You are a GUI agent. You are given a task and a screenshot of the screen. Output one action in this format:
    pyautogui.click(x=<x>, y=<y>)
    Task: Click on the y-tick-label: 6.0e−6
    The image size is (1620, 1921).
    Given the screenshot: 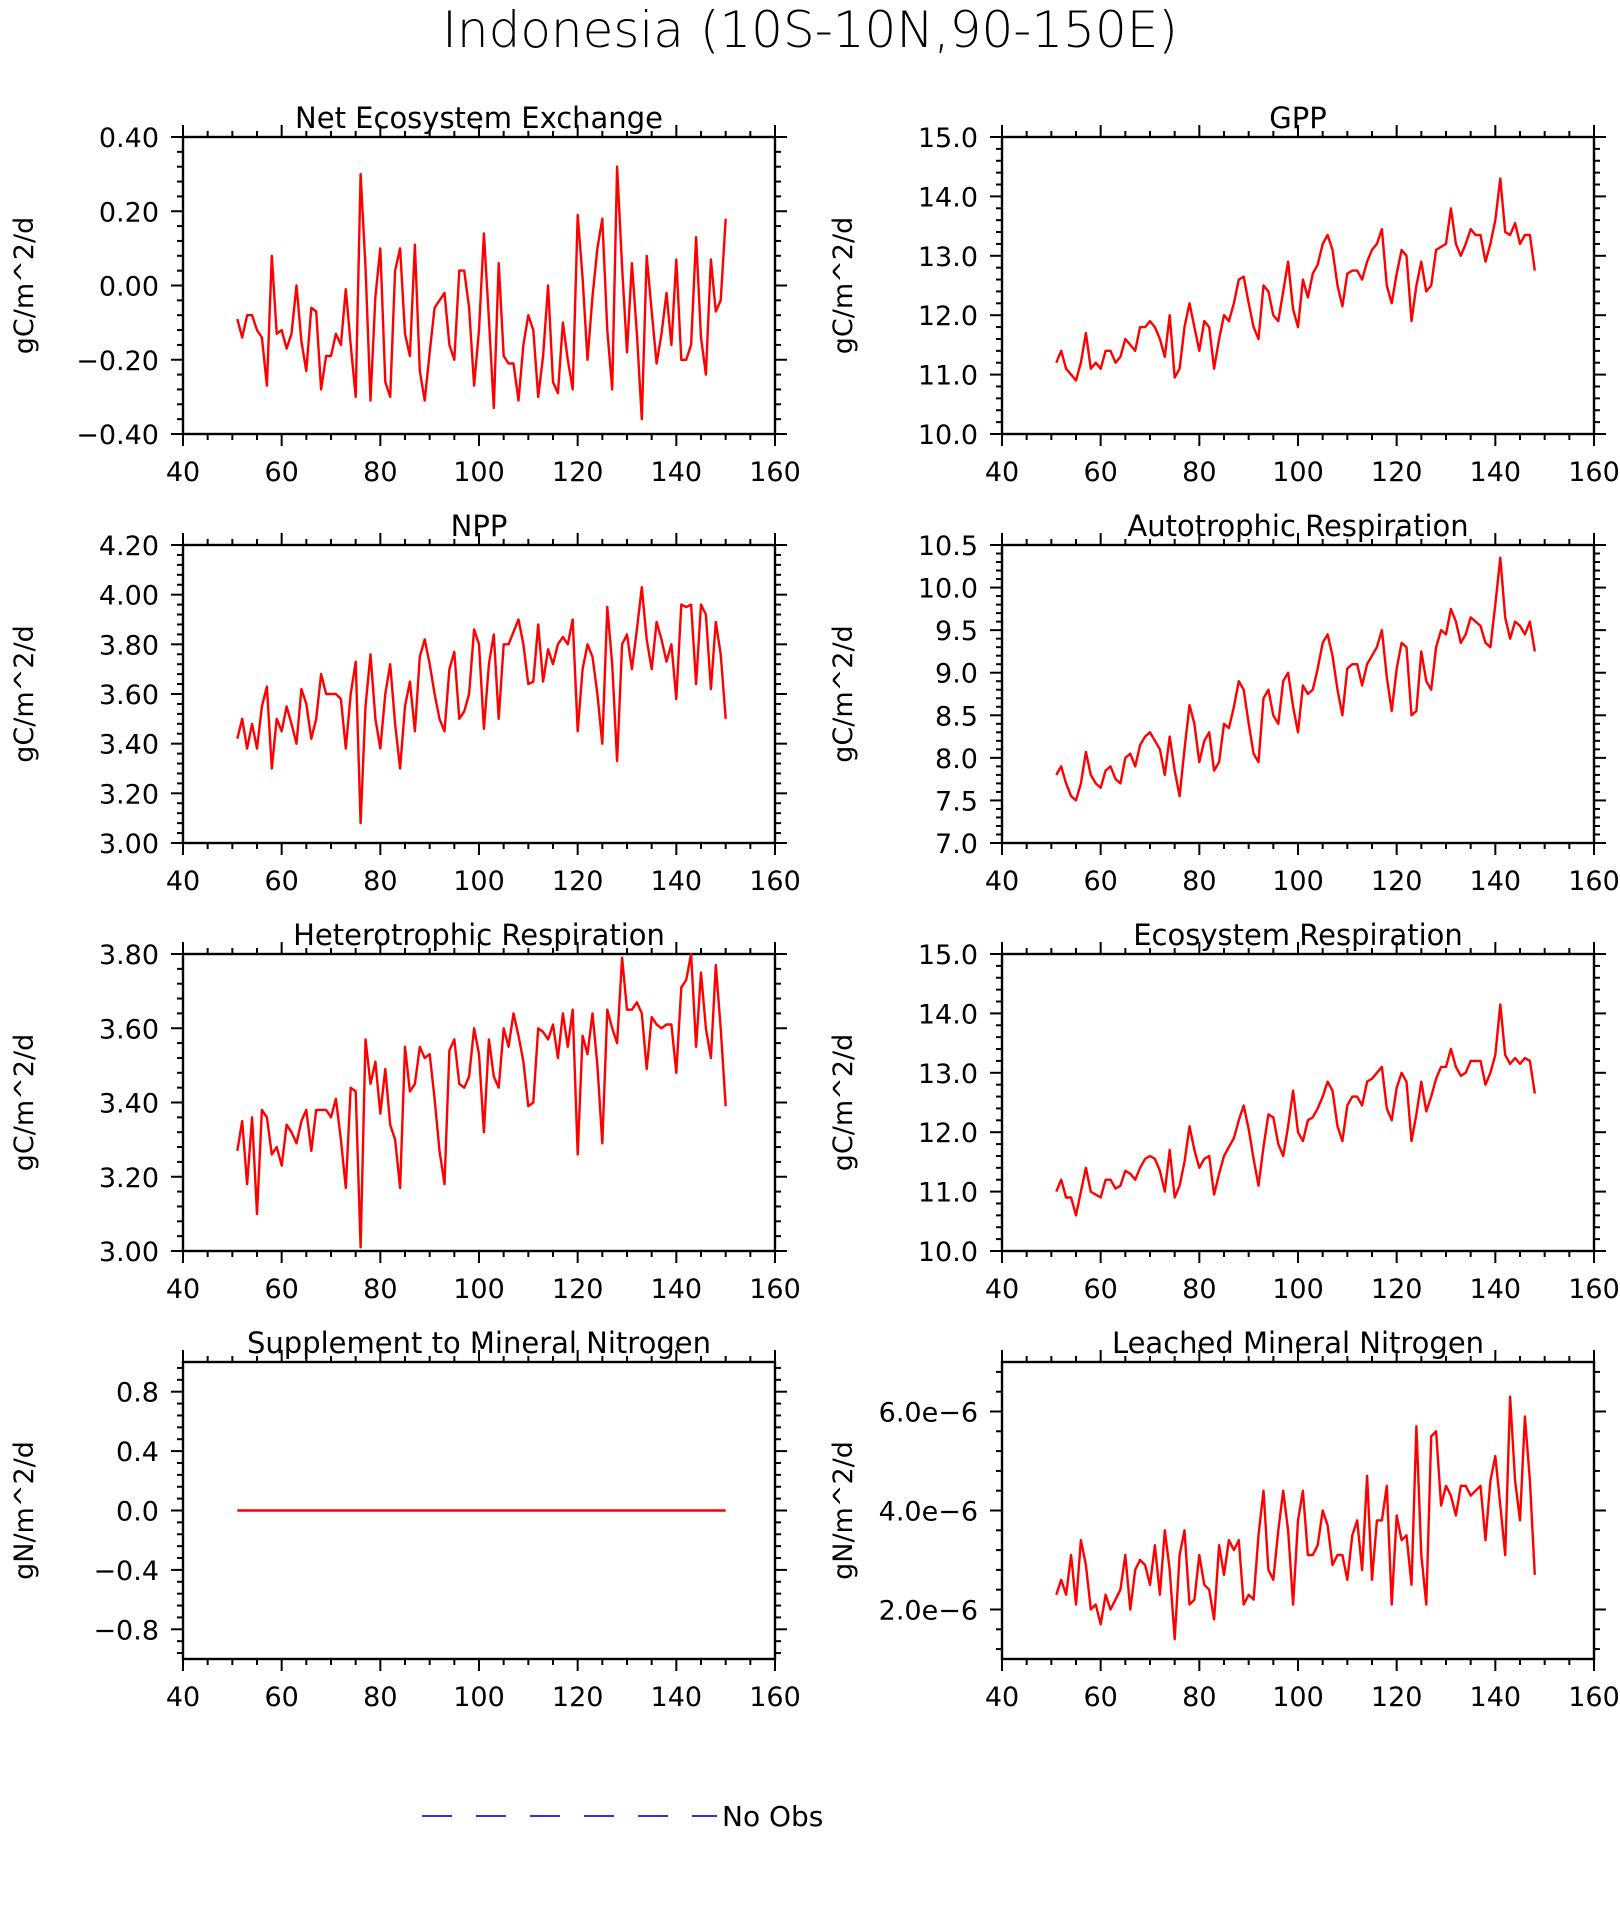 What is the action you would take?
    pyautogui.click(x=928, y=1413)
    